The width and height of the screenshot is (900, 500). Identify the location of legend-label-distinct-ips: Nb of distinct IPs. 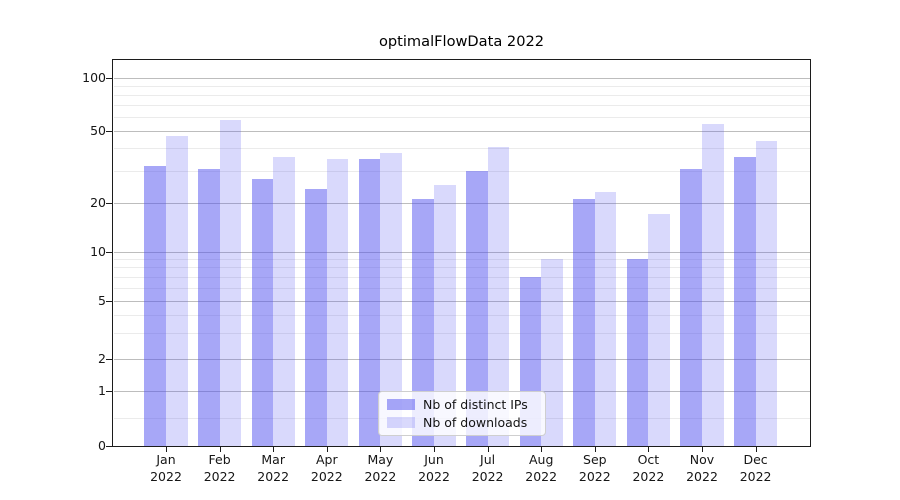
(475, 404).